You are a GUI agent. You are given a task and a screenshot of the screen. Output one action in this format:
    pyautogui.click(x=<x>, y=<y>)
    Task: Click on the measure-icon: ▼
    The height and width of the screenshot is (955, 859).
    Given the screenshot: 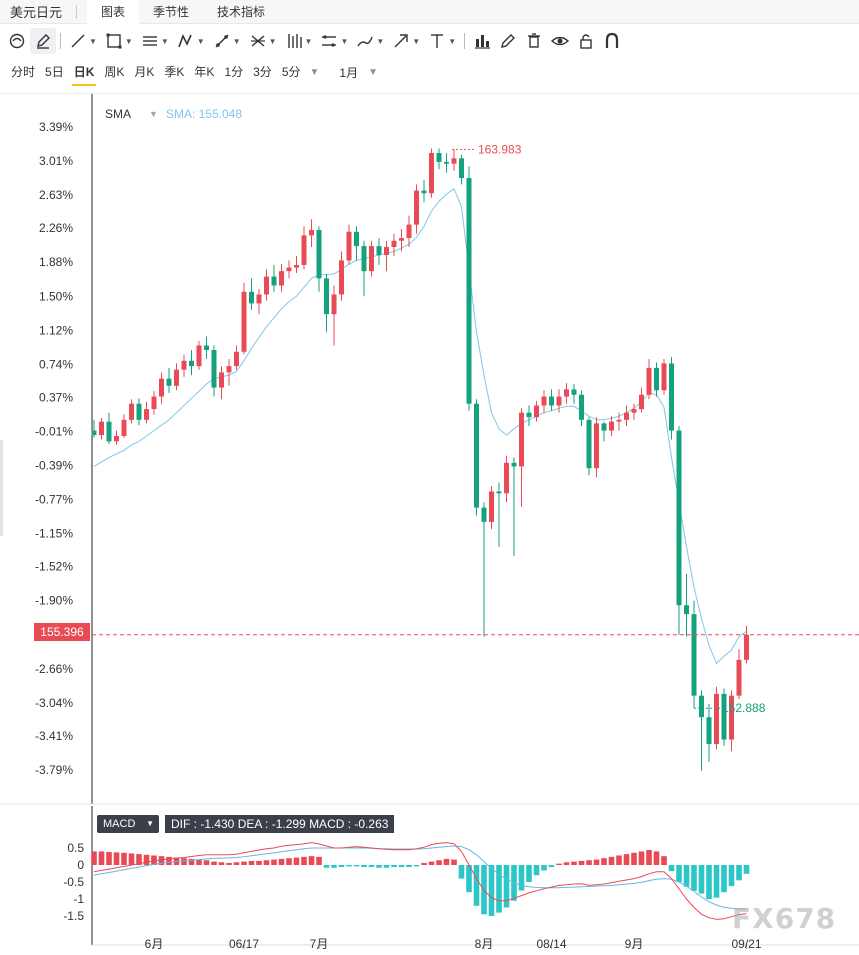 What is the action you would take?
    pyautogui.click(x=227, y=41)
    